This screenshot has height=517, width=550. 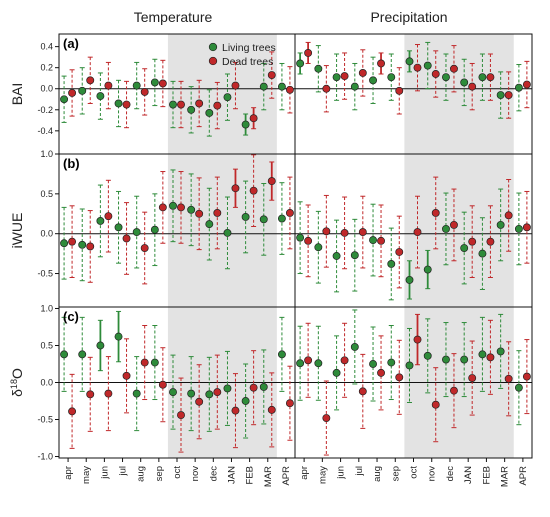 I want to click on panel-label: (b), so click(x=71, y=163).